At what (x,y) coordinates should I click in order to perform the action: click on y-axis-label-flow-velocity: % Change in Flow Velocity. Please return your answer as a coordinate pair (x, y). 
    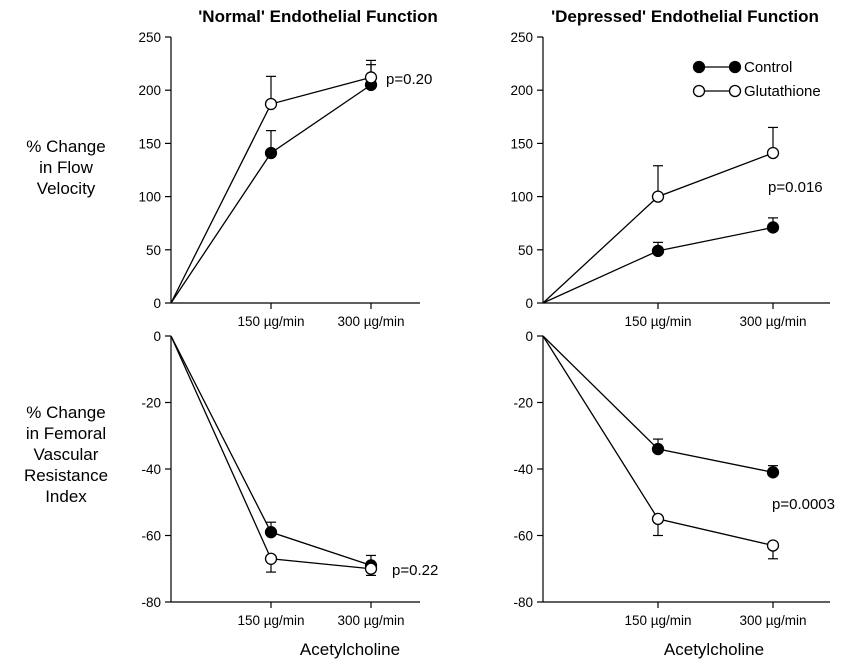
    Looking at the image, I should click on (65, 167).